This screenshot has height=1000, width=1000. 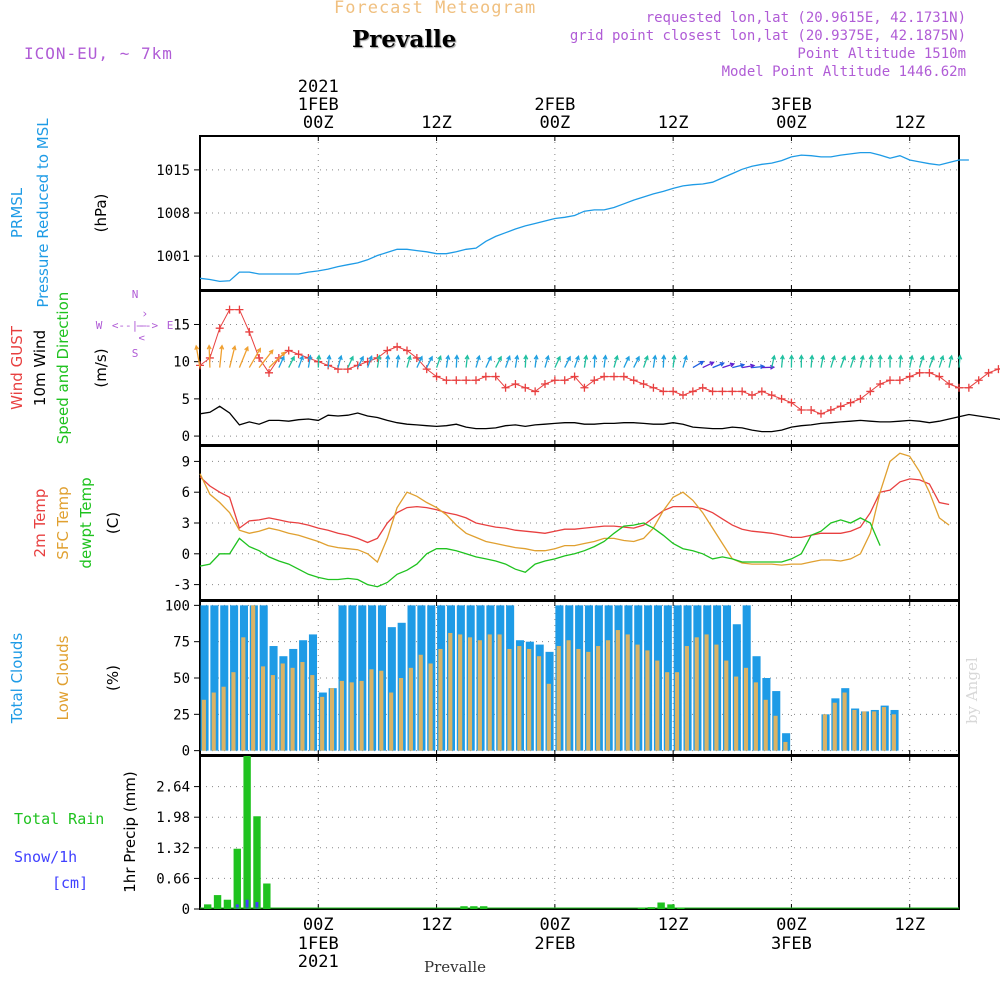 I want to click on y-tick-label: 1.98, so click(x=173, y=818).